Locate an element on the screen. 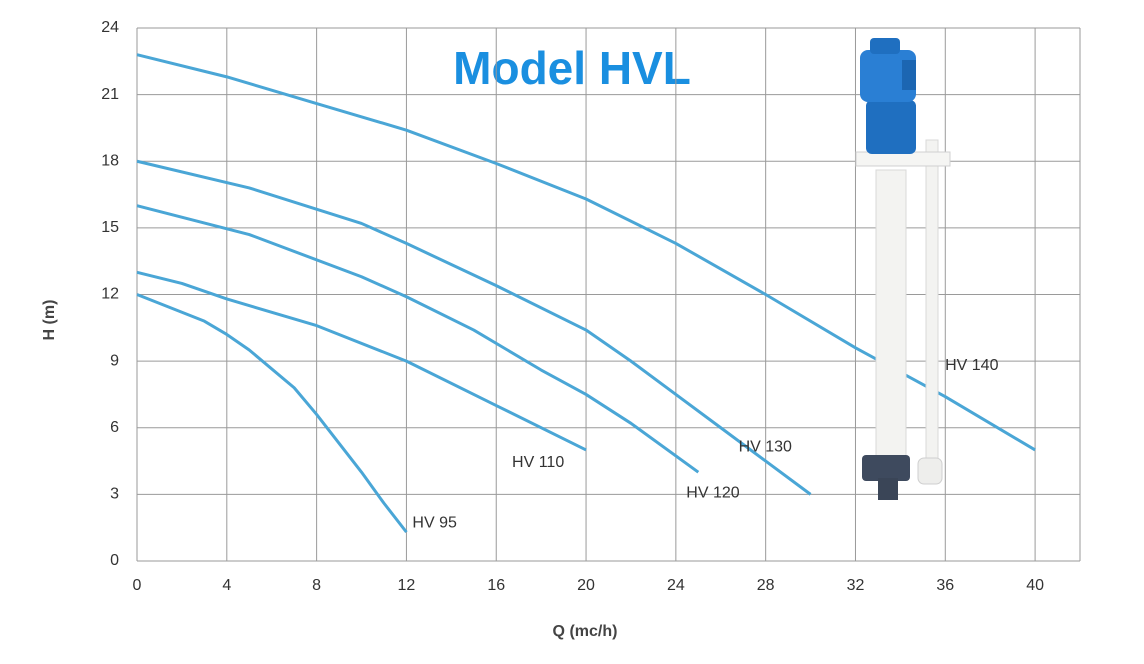 This screenshot has height=664, width=1144. y-tick-label: 6 is located at coordinates (114, 427).